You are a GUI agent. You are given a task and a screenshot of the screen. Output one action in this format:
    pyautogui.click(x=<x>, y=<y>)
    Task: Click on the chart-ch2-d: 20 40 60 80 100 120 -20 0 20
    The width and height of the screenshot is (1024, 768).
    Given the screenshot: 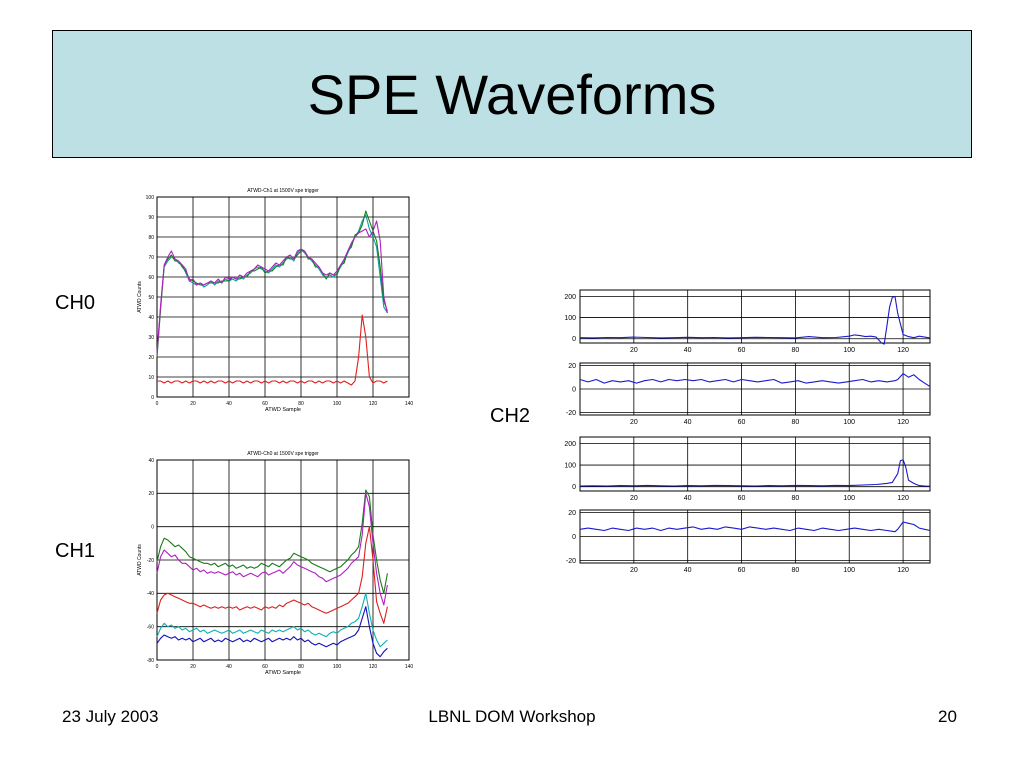 What is the action you would take?
    pyautogui.click(x=748, y=541)
    